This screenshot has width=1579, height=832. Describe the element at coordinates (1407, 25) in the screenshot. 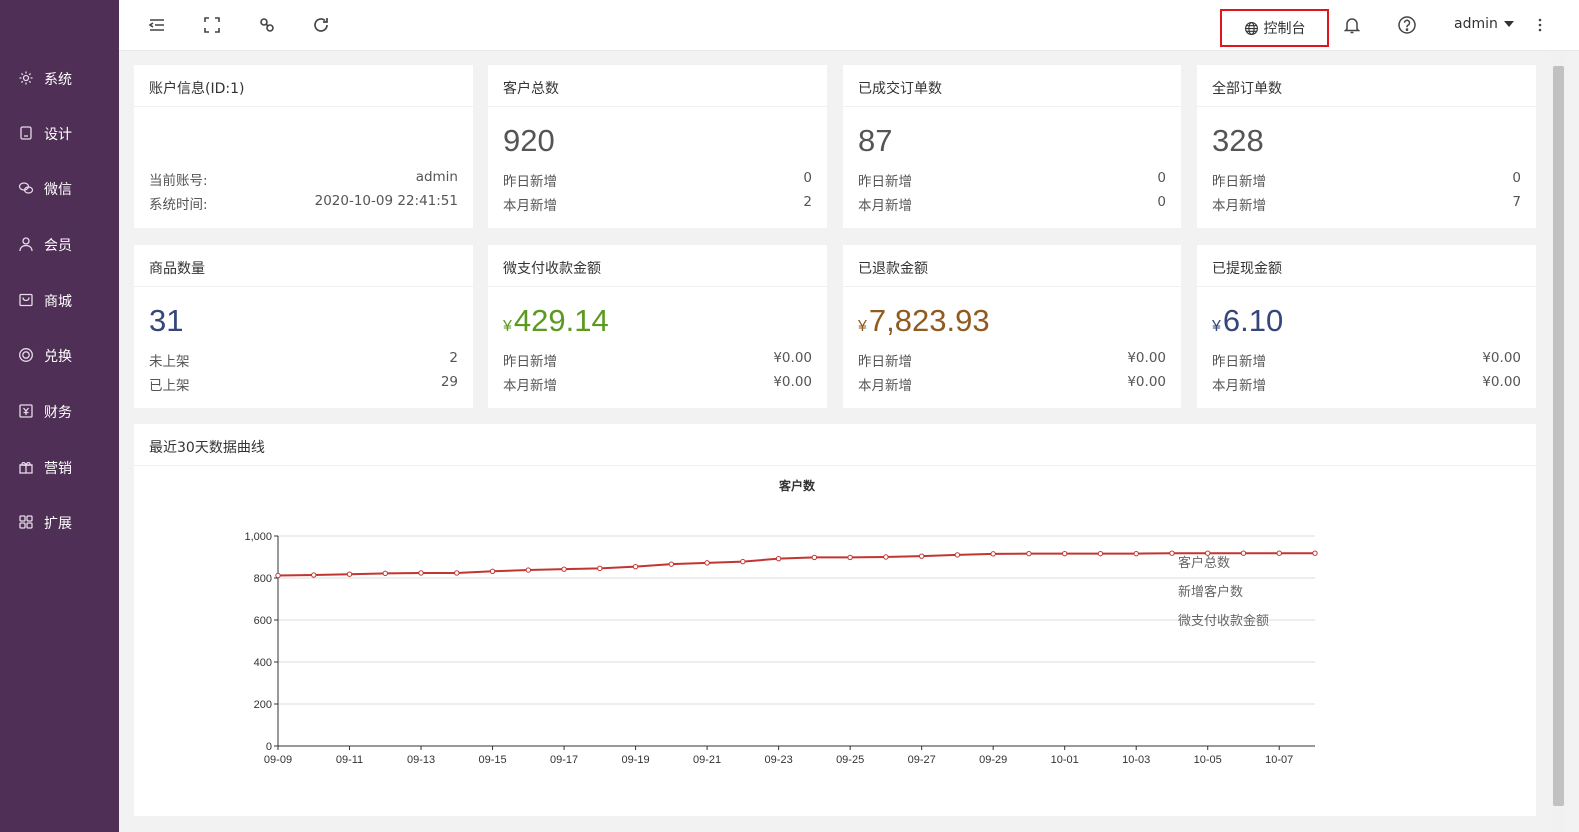

I see `help-icon` at that location.